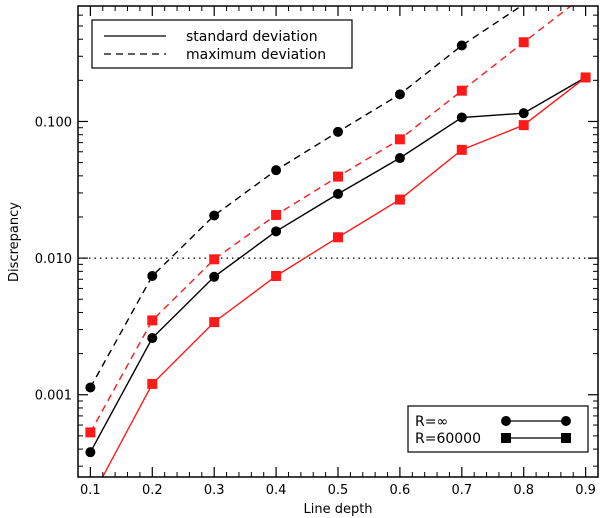 The height and width of the screenshot is (518, 600). What do you see at coordinates (252, 37) in the screenshot?
I see `legend-standard-deviation-label: standard deviation` at bounding box center [252, 37].